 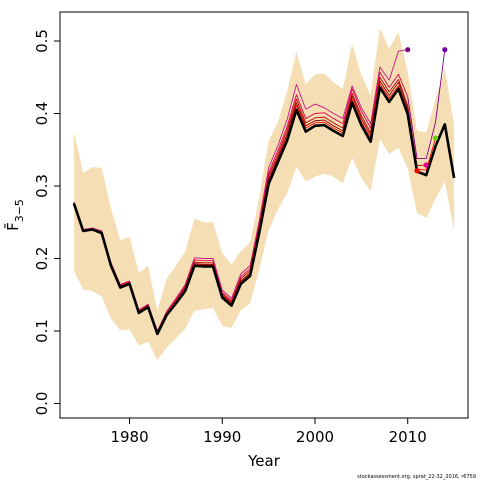 What do you see at coordinates (408, 437) in the screenshot?
I see `x-tick-label-2010: 2010` at bounding box center [408, 437].